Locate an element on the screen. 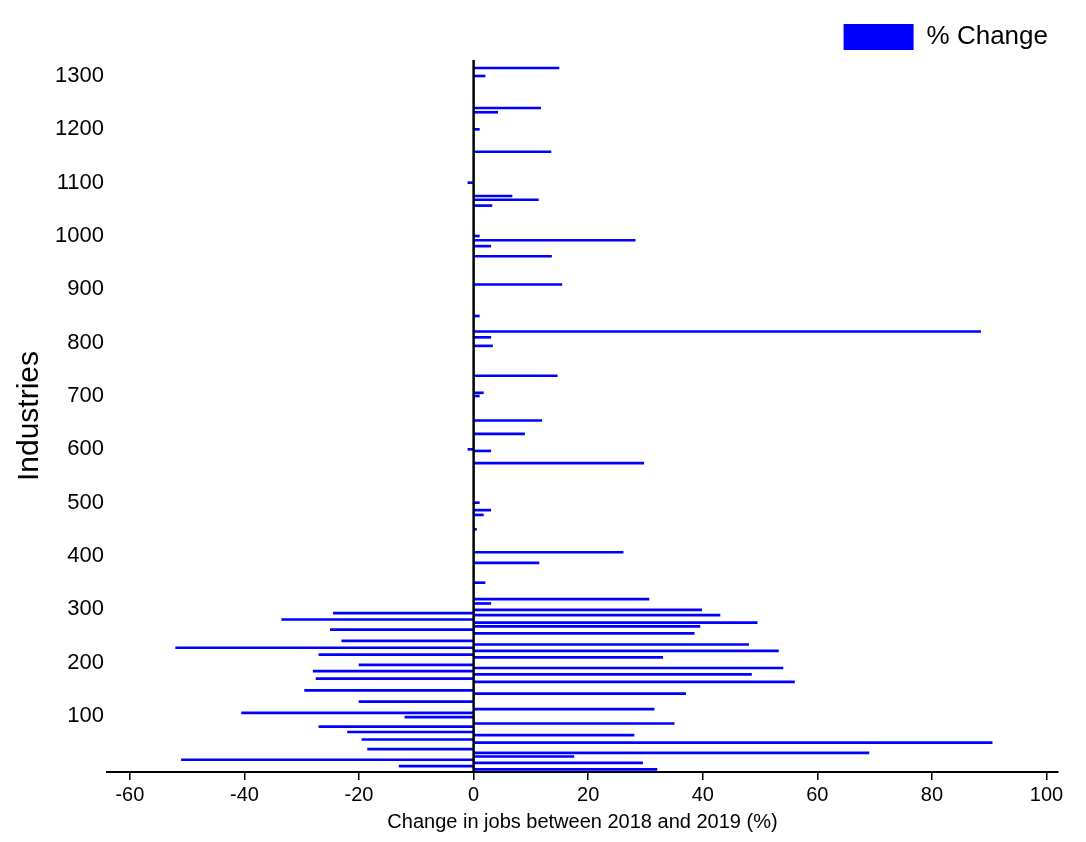  x-tick-label: -60 is located at coordinates (130, 793).